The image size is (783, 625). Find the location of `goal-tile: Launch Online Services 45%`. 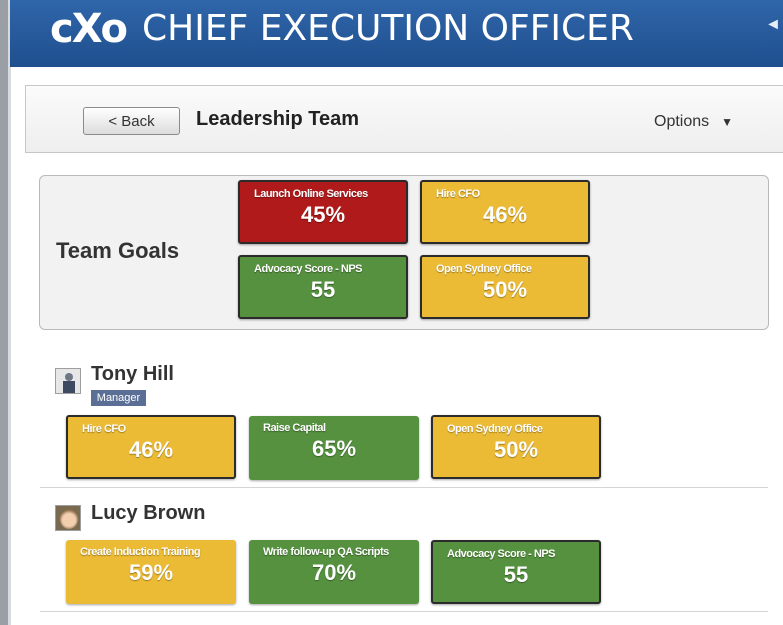

goal-tile: Launch Online Services 45% is located at coordinates (323, 212).